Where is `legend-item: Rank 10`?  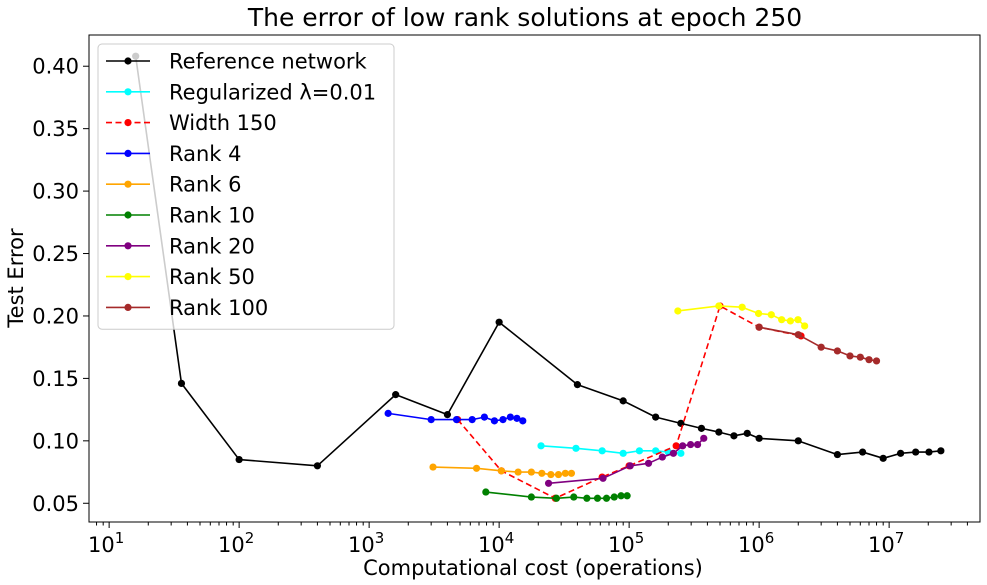 legend-item: Rank 10 is located at coordinates (180, 216).